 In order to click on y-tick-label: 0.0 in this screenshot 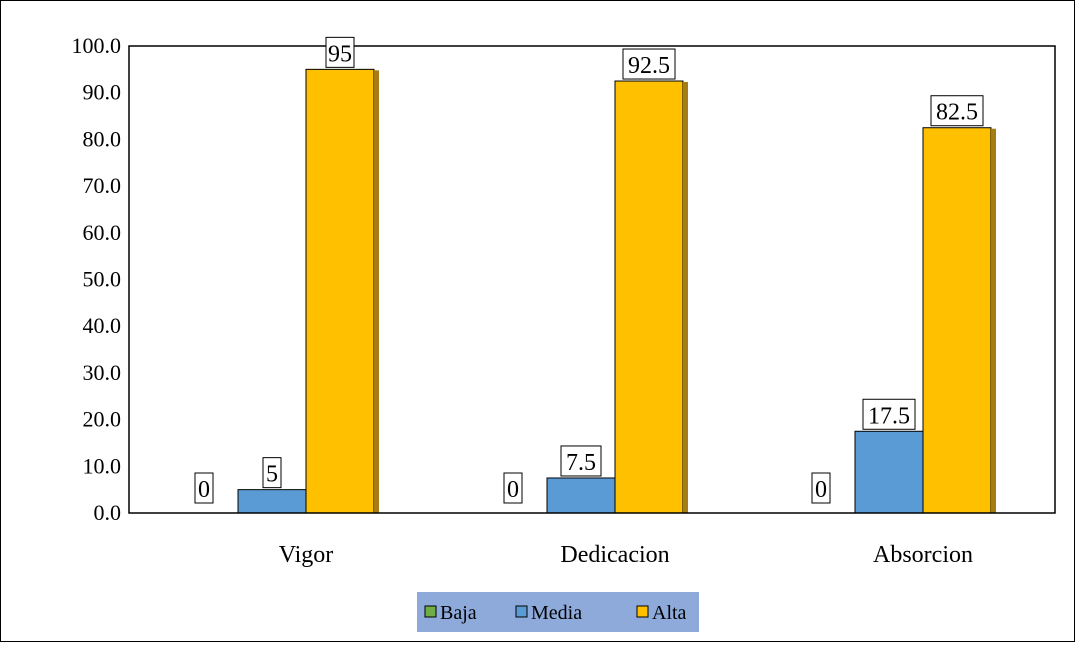, I will do `click(108, 512)`.